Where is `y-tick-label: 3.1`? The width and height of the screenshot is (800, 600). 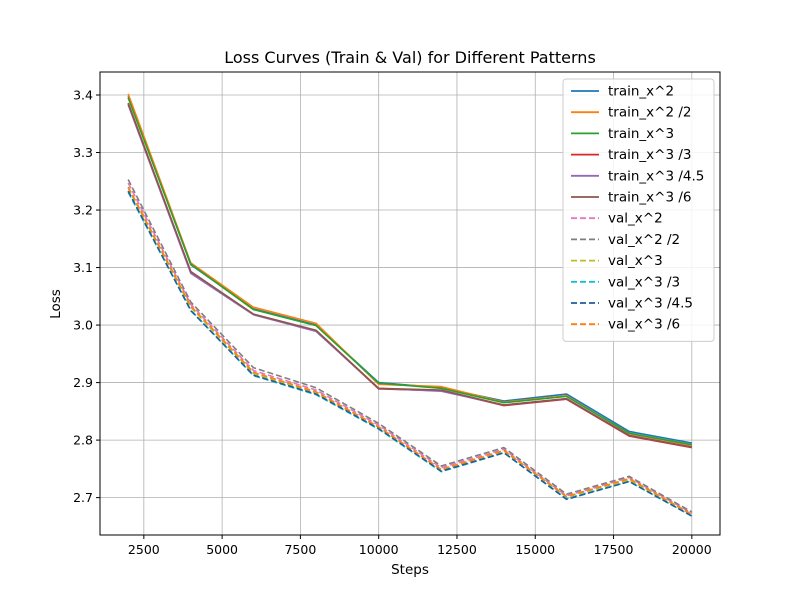
y-tick-label: 3.1 is located at coordinates (83, 267).